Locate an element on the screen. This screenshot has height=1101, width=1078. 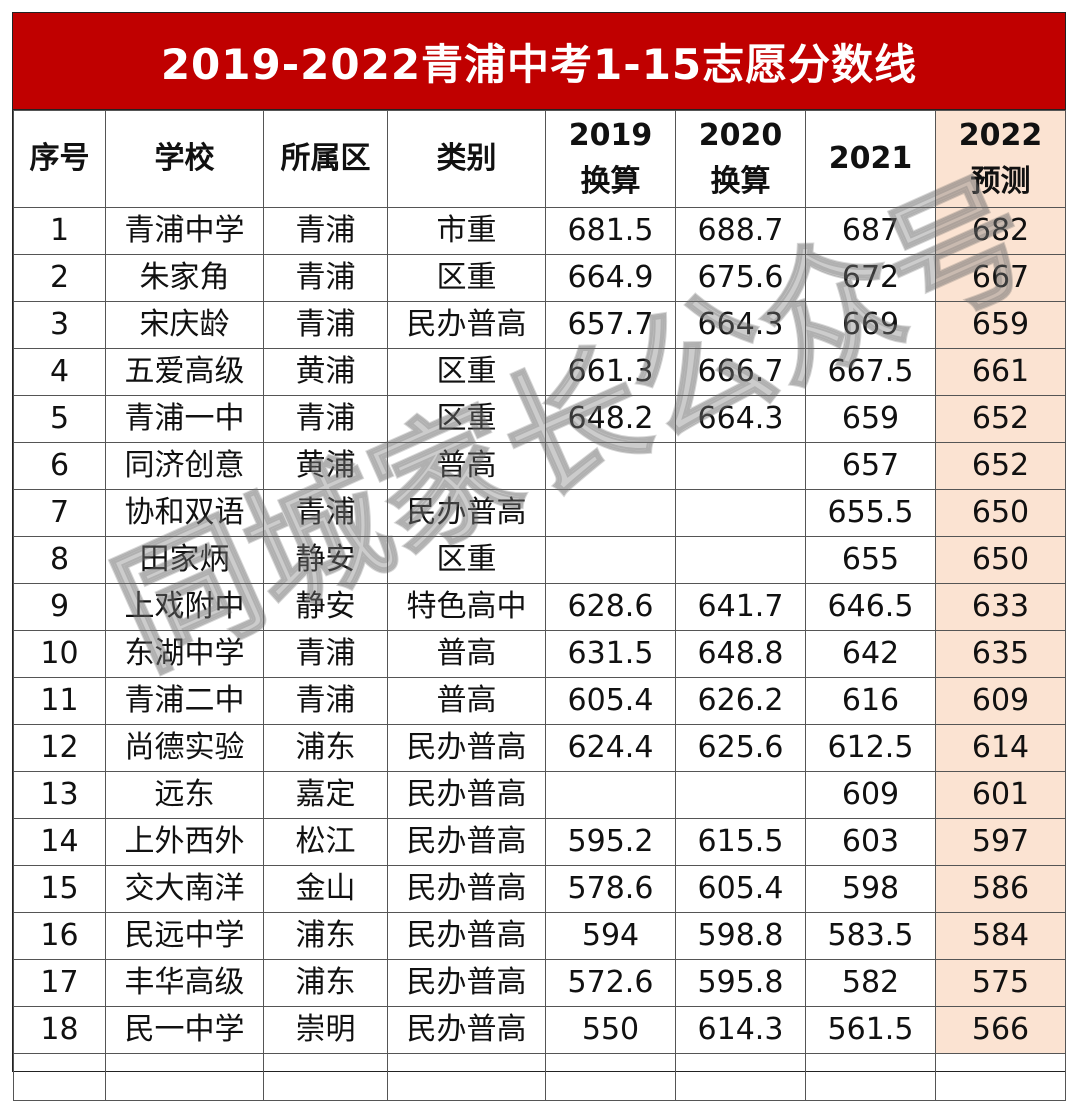
cell-2021: 655.5 is located at coordinates (870, 513).